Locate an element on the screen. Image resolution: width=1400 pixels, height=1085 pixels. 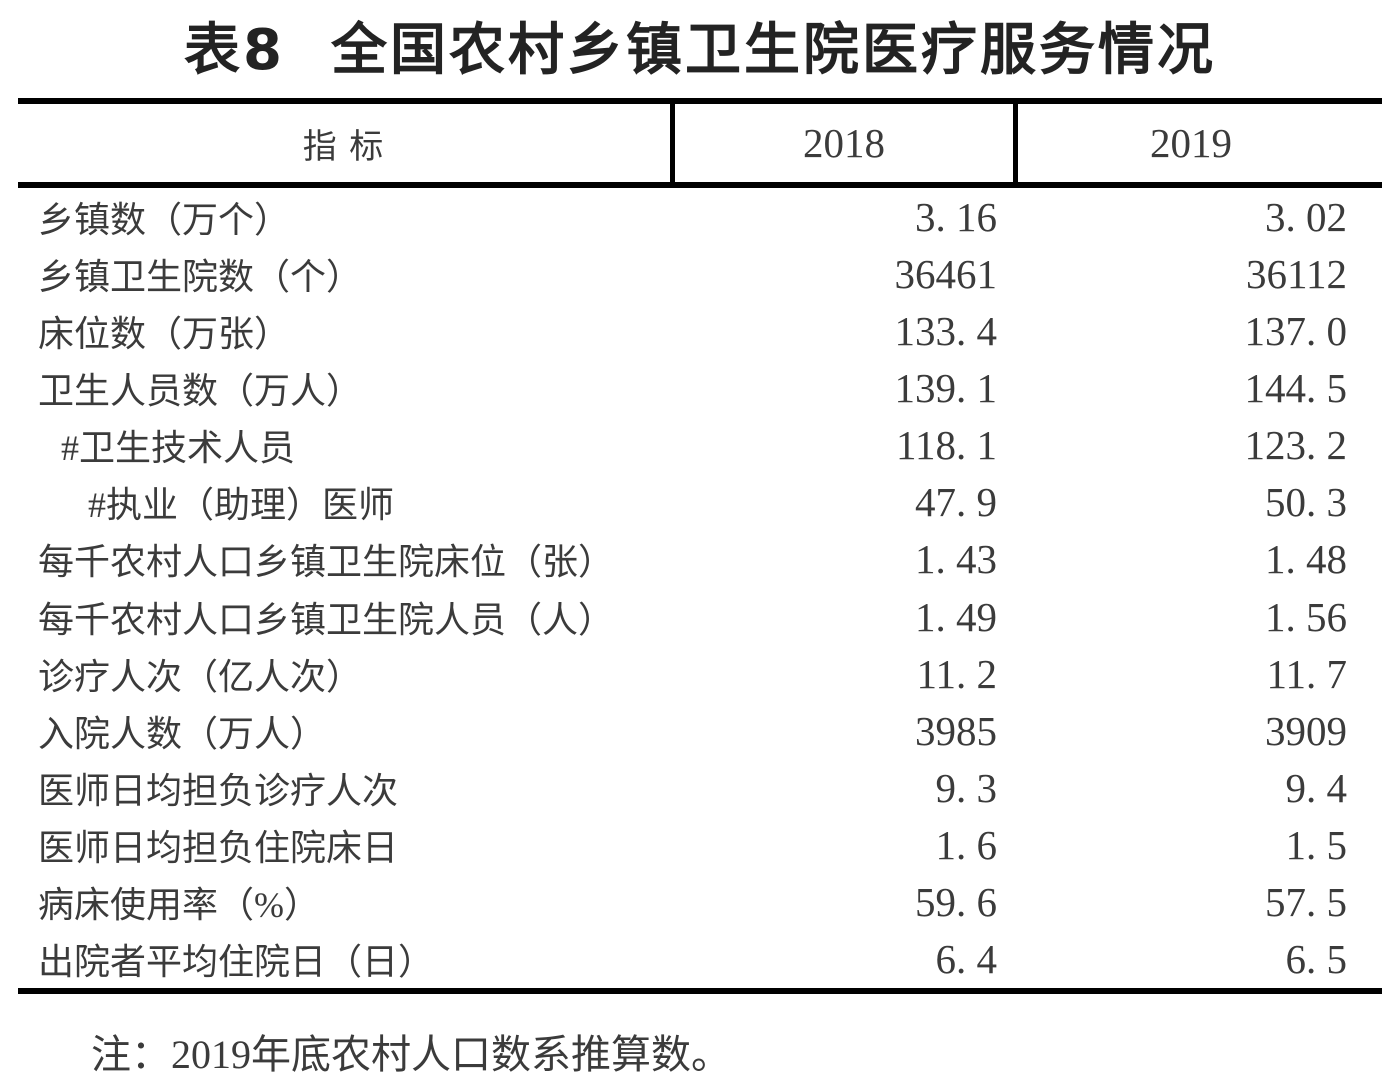
row-indicator: 卫生人员数（万人） is located at coordinates (200, 390).